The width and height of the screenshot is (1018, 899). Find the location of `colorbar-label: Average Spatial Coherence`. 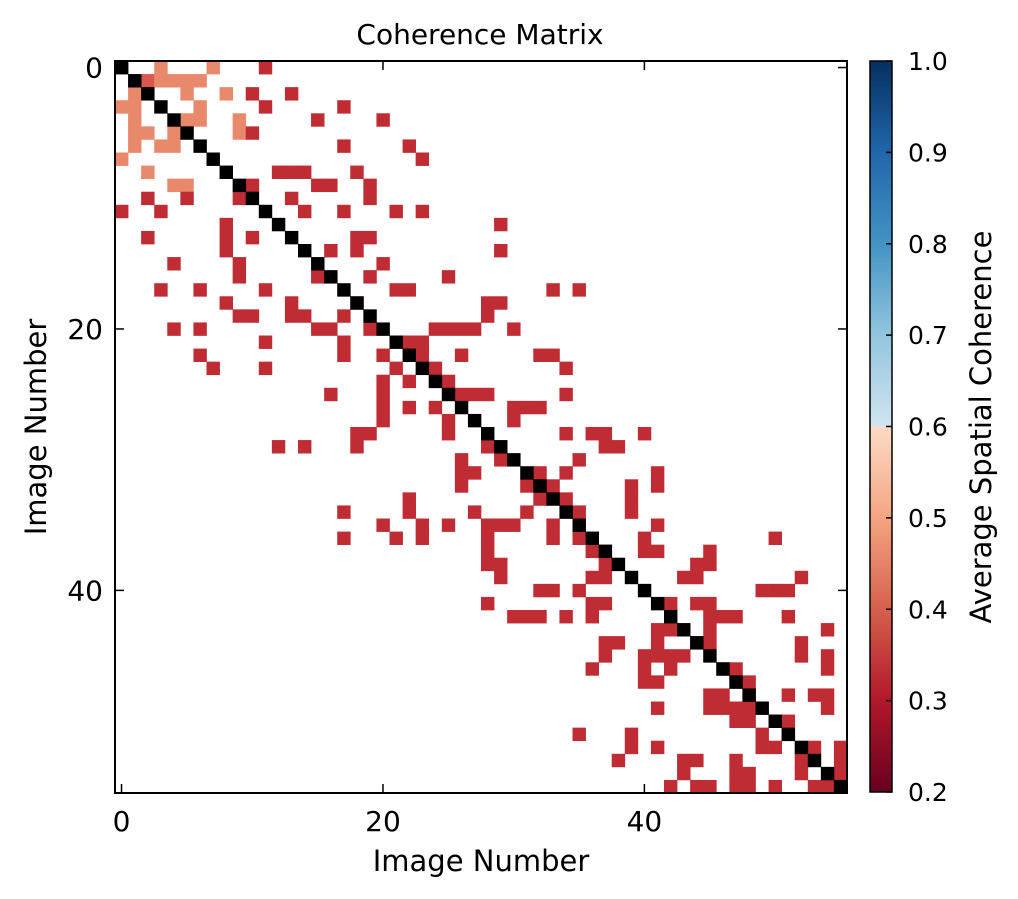

colorbar-label: Average Spatial Coherence is located at coordinates (981, 427).